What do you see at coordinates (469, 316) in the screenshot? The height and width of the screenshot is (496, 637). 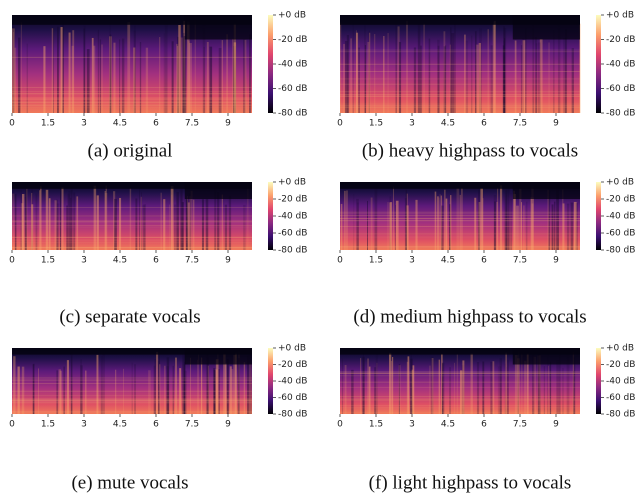 I see `panel-caption: (d) medium highpass to vocals` at bounding box center [469, 316].